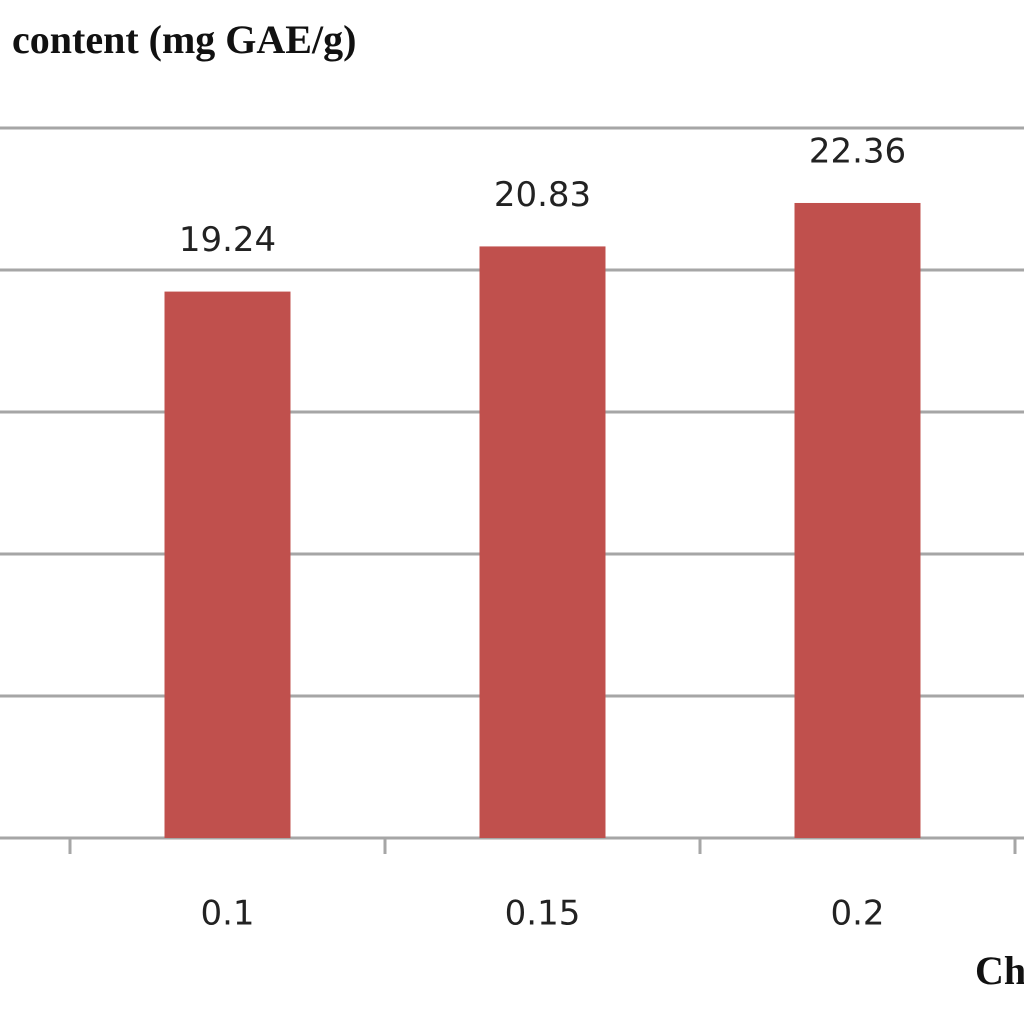 The height and width of the screenshot is (1024, 1024). Describe the element at coordinates (857, 914) in the screenshot. I see `x-tick-label: 0.2` at that location.